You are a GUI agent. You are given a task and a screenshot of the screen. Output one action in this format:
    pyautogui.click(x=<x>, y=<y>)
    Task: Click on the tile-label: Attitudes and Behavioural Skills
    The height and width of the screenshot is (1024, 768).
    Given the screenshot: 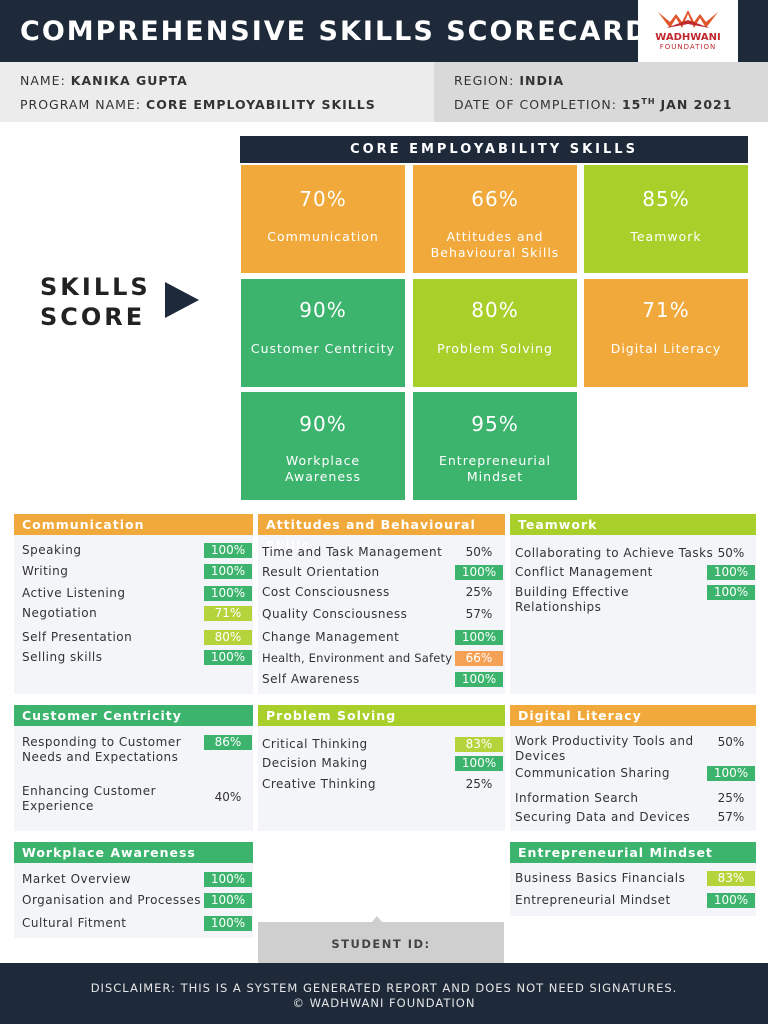 What is the action you would take?
    pyautogui.click(x=495, y=244)
    